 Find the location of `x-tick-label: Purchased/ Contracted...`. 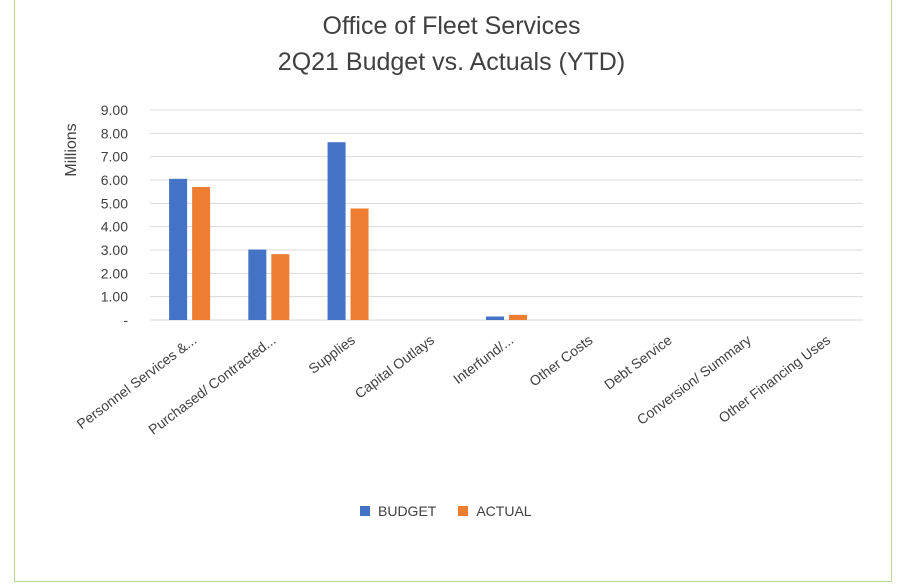

x-tick-label: Purchased/ Contracted... is located at coordinates (211, 385).